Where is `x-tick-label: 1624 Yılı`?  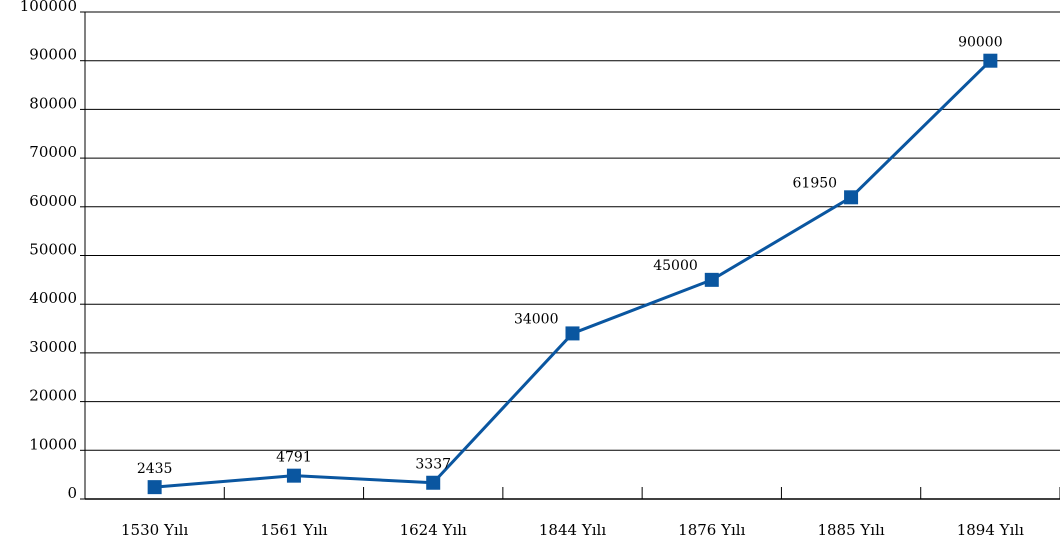
x-tick-label: 1624 Yılı is located at coordinates (433, 530).